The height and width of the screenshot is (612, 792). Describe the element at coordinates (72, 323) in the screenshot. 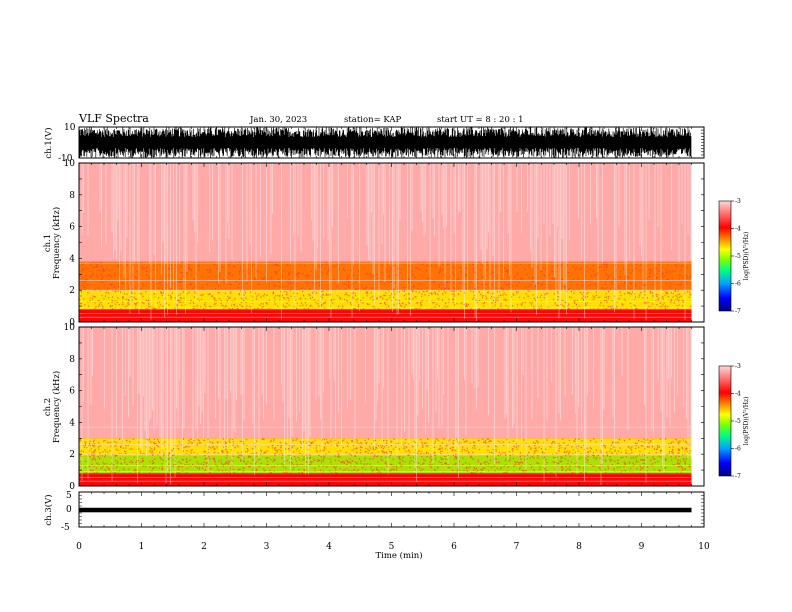

I see `ch1-spectrogram-ytick-label: 0` at that location.